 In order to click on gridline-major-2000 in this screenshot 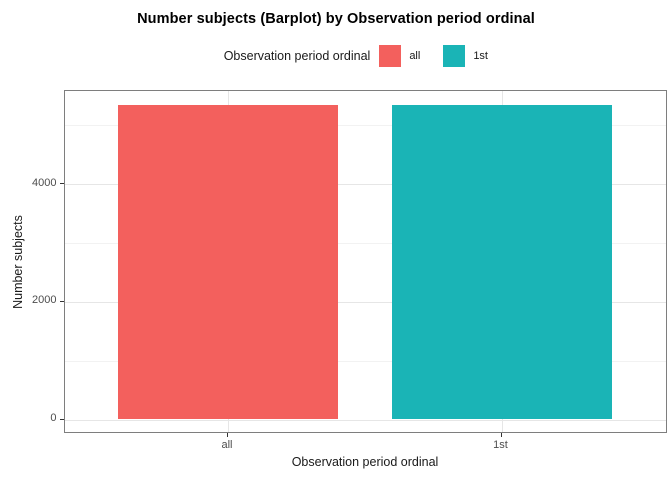, I will do `click(365, 302)`.